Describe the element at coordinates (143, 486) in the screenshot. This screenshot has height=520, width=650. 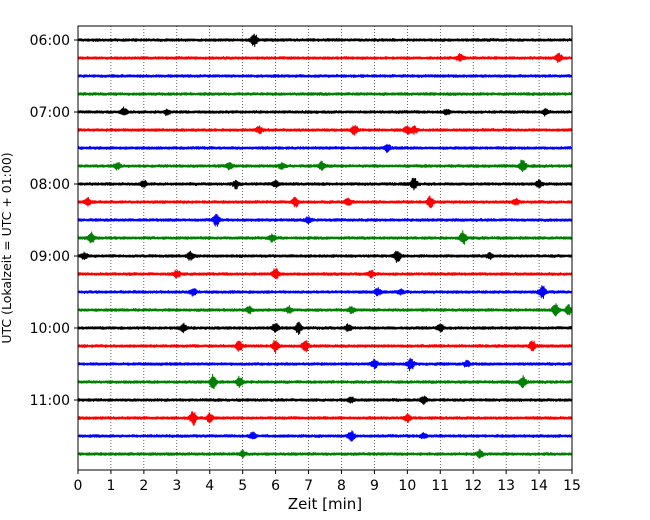
I see `x-tick-label: 2` at that location.